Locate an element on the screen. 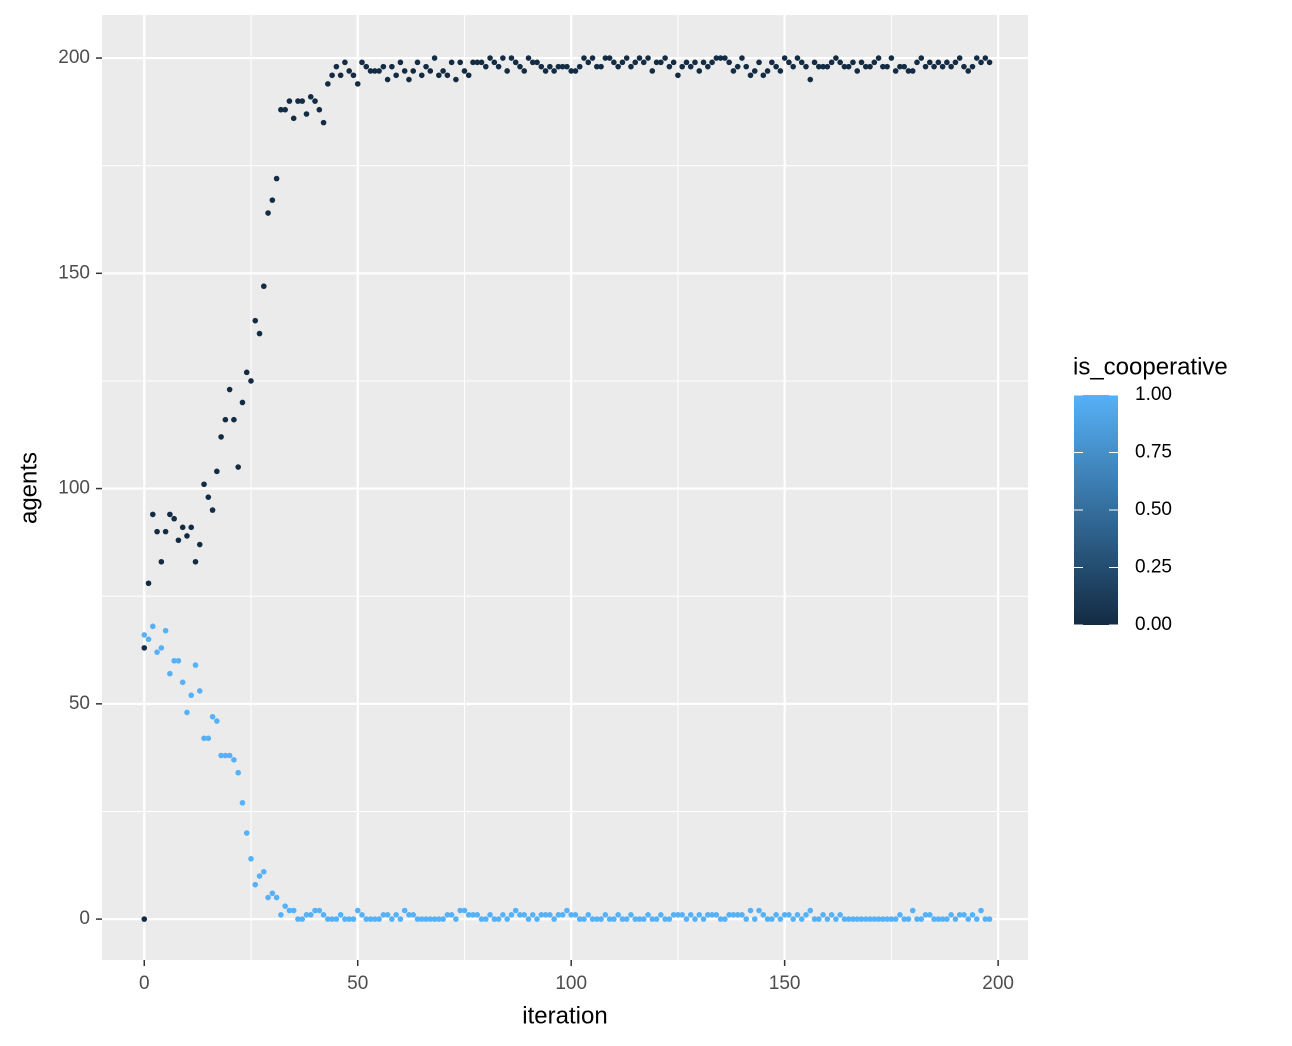  legend-label: 1.00 is located at coordinates (1153, 394).